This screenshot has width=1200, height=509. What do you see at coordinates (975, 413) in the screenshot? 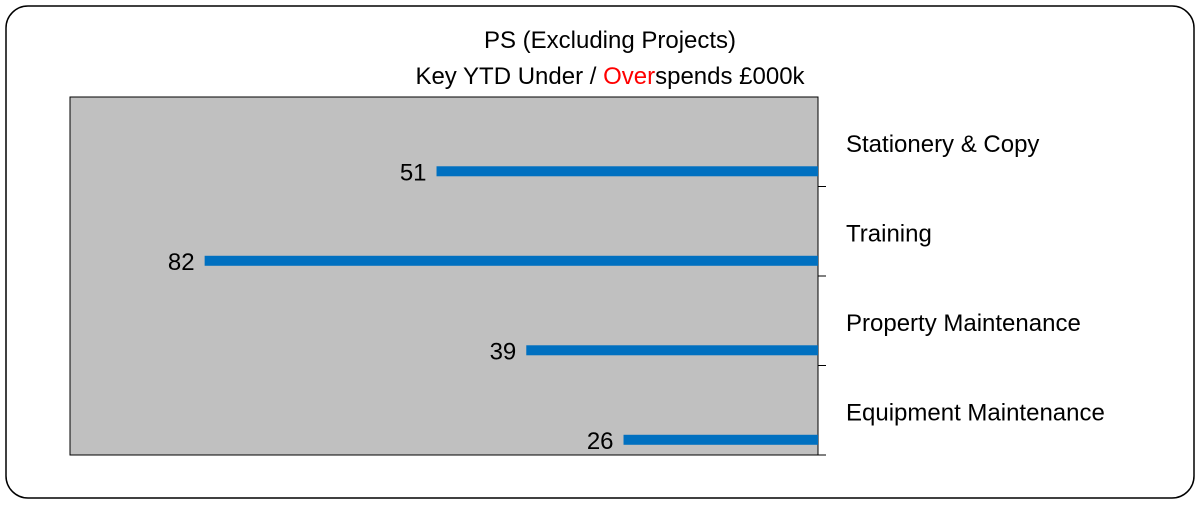
I see `category-label: Equipment Maintenance` at bounding box center [975, 413].